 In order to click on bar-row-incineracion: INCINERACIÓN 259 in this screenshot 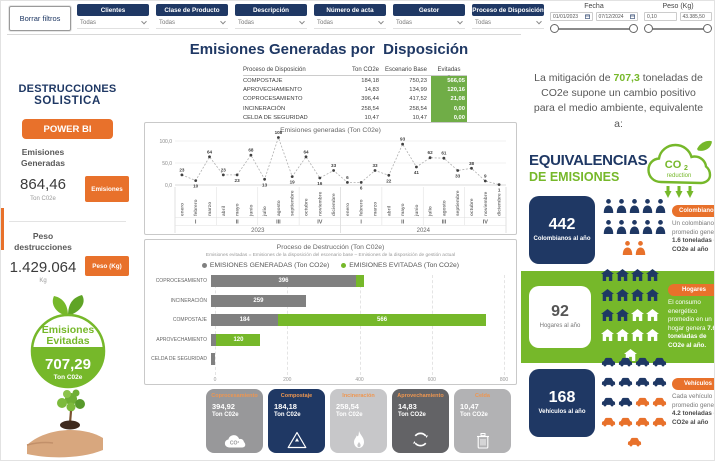, I will do `click(326, 300)`.